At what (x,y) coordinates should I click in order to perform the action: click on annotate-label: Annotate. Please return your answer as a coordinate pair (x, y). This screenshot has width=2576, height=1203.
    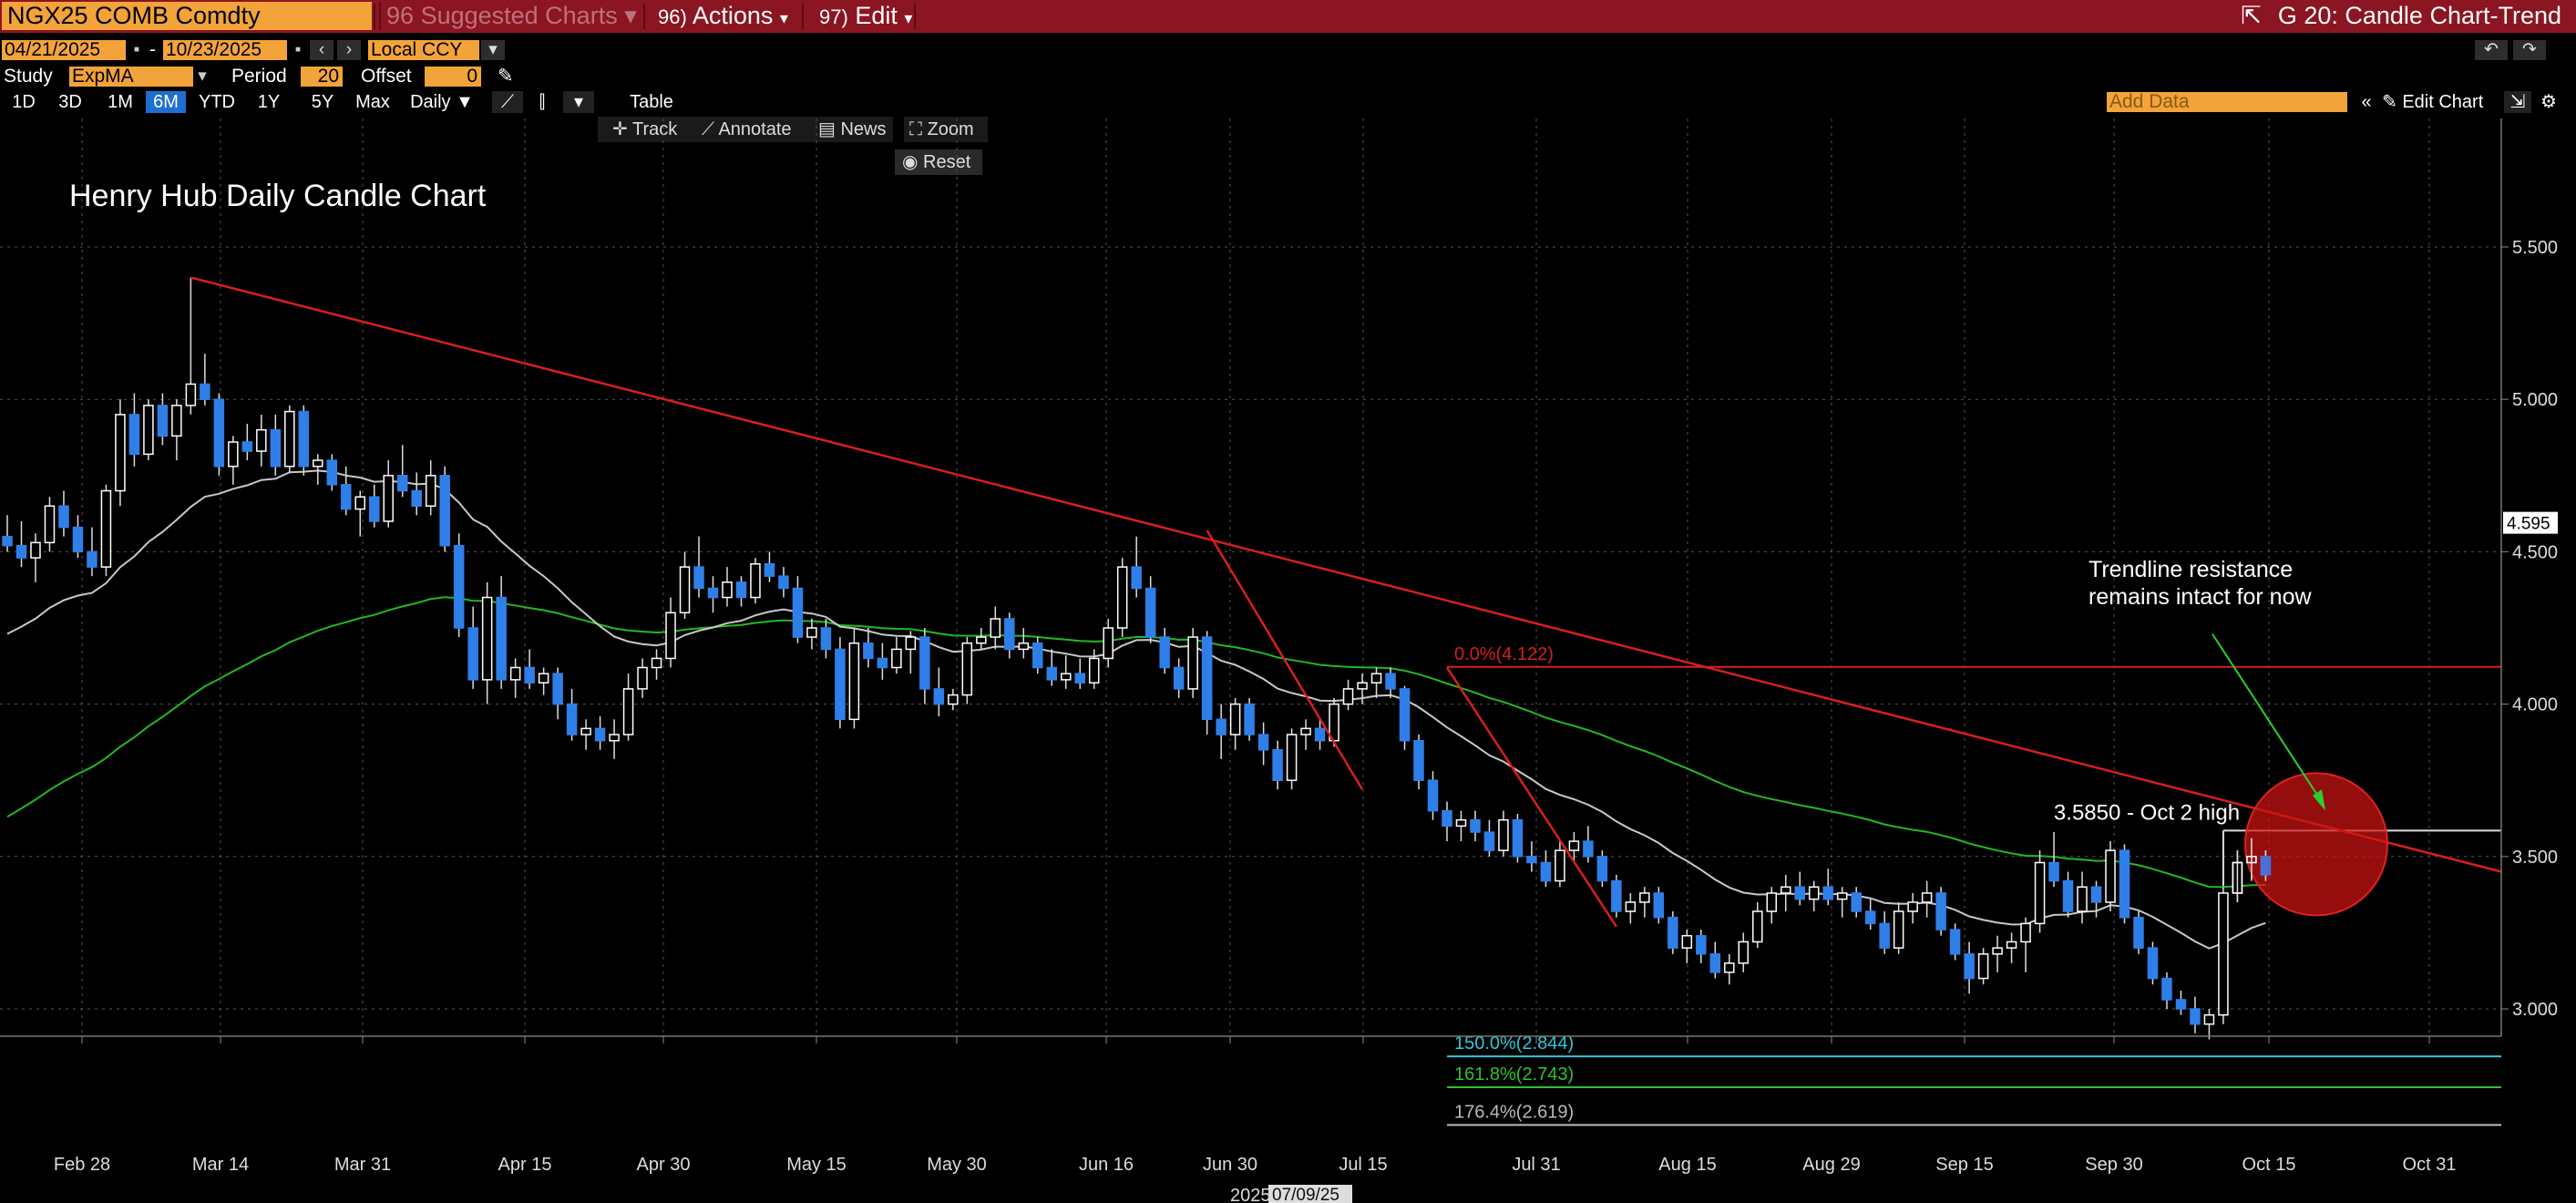
    Looking at the image, I should click on (755, 129).